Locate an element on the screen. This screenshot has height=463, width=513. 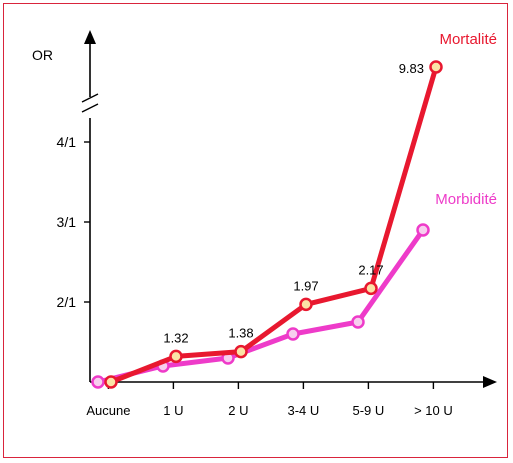
data-label: 1.97 is located at coordinates (305, 285).